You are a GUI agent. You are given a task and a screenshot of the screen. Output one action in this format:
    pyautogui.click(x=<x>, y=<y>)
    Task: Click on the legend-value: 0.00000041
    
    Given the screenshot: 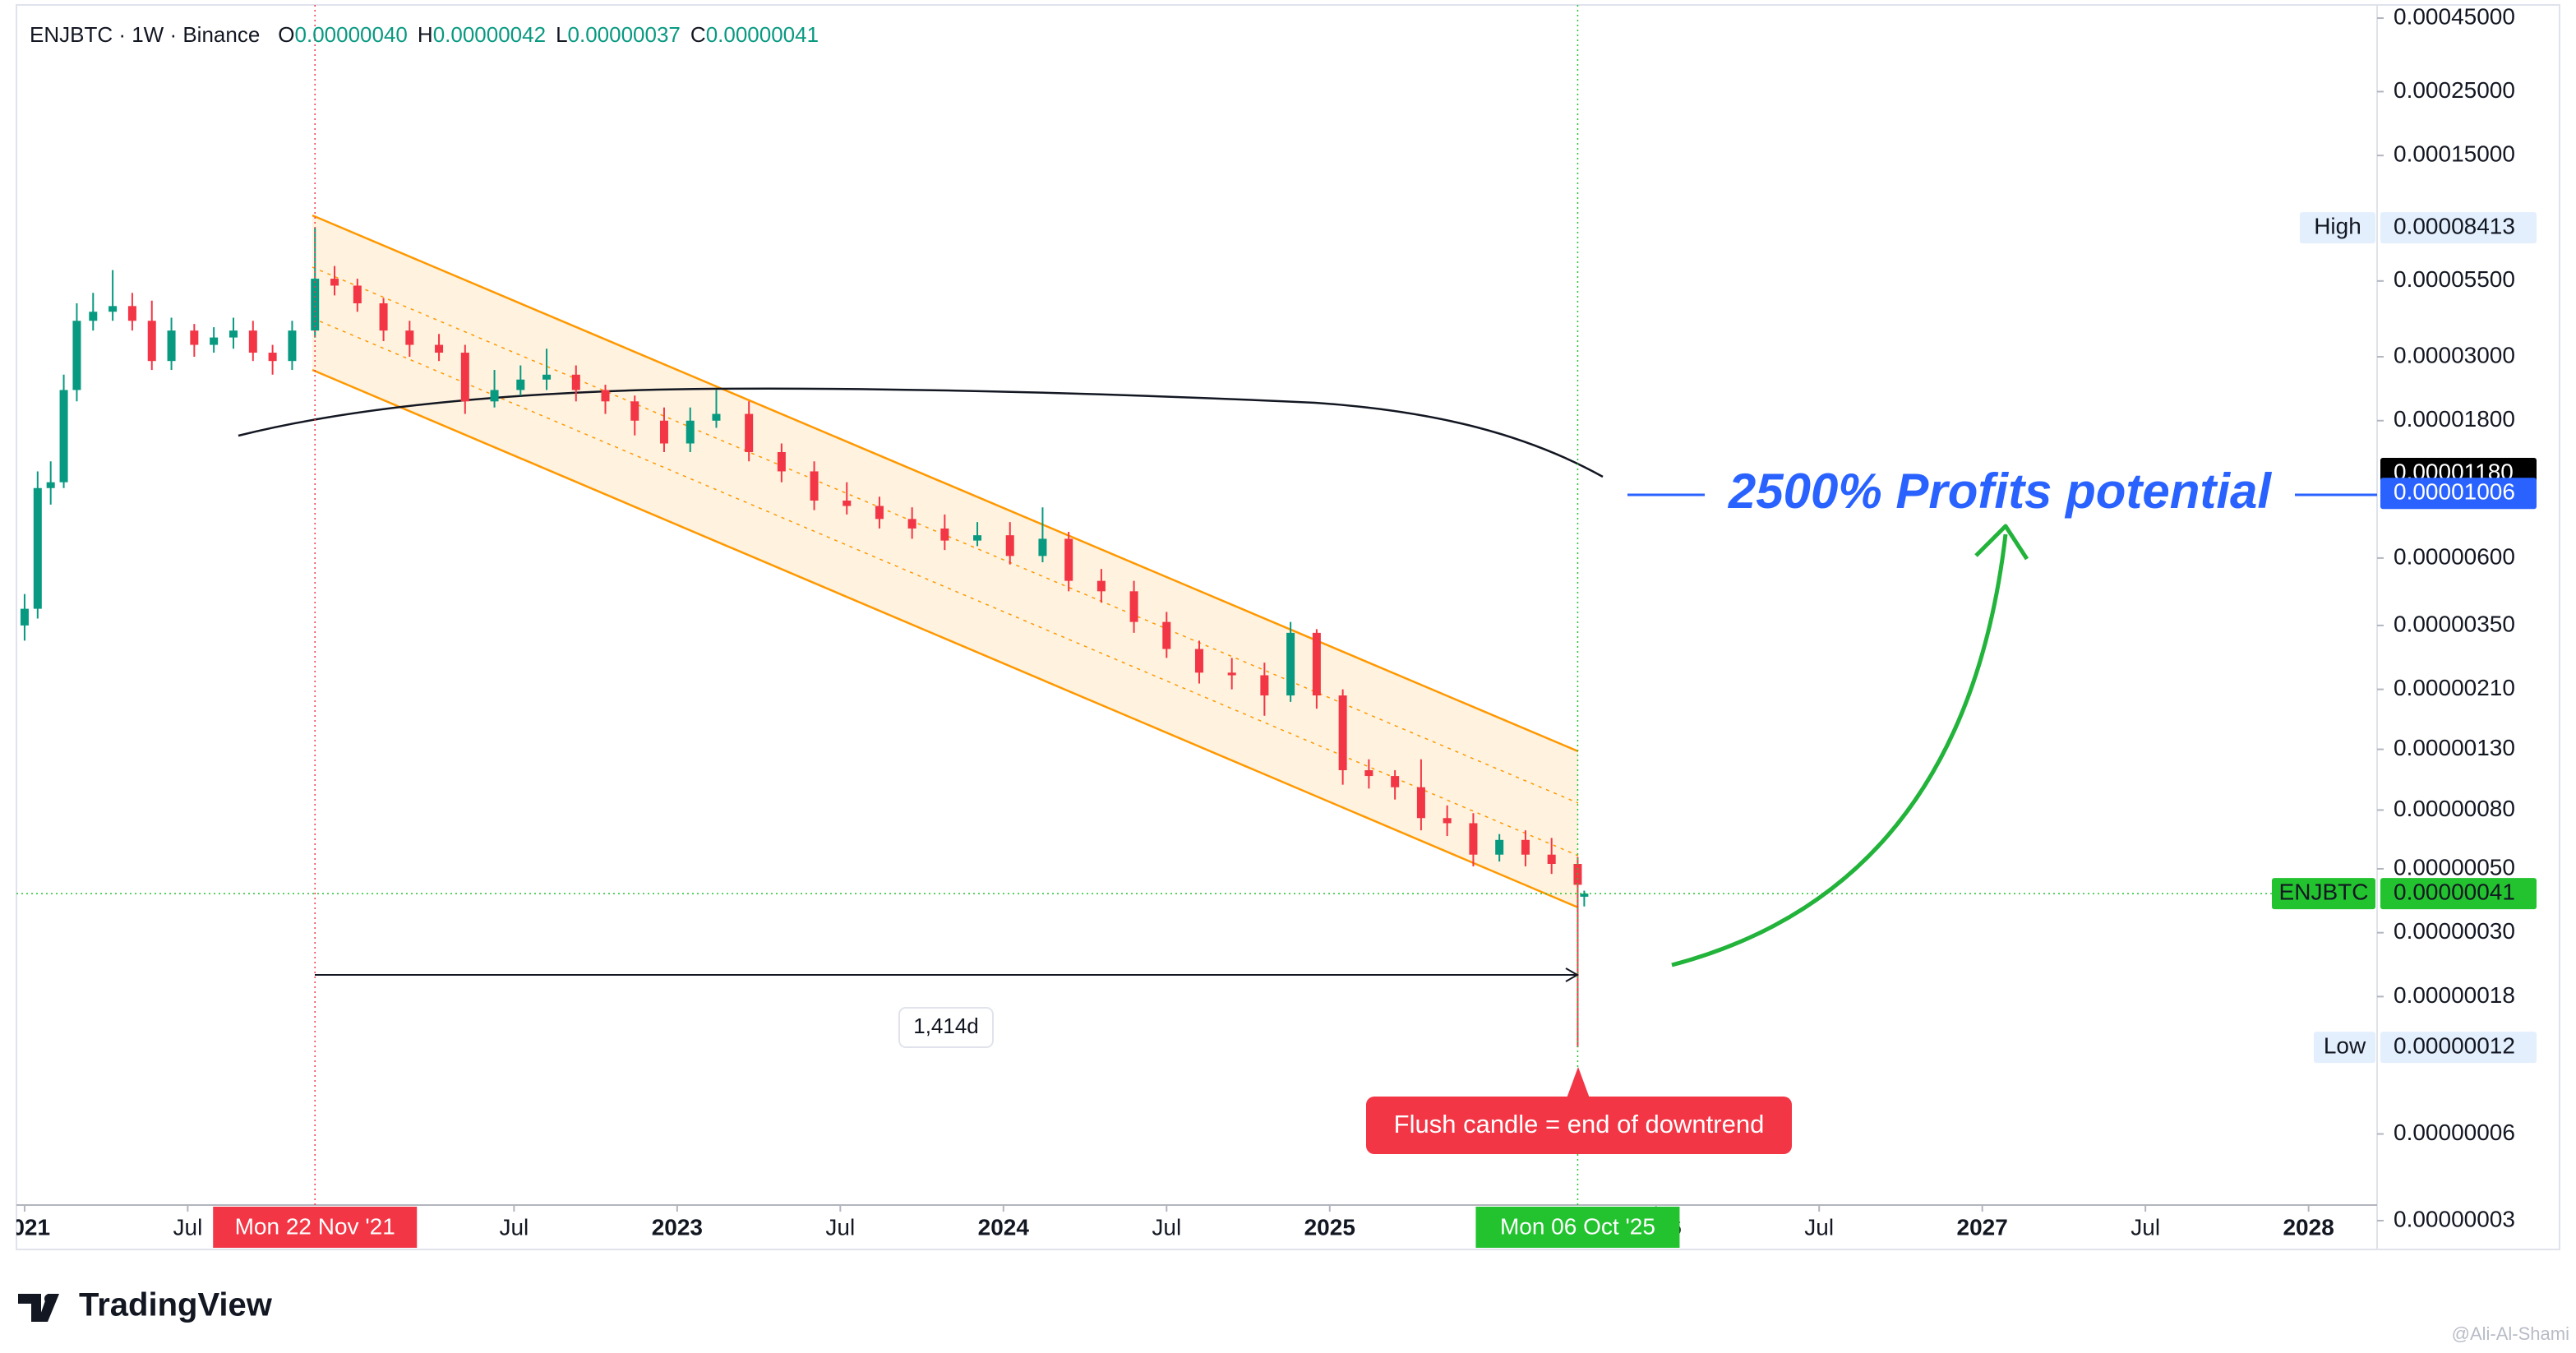 What is the action you would take?
    pyautogui.click(x=763, y=34)
    